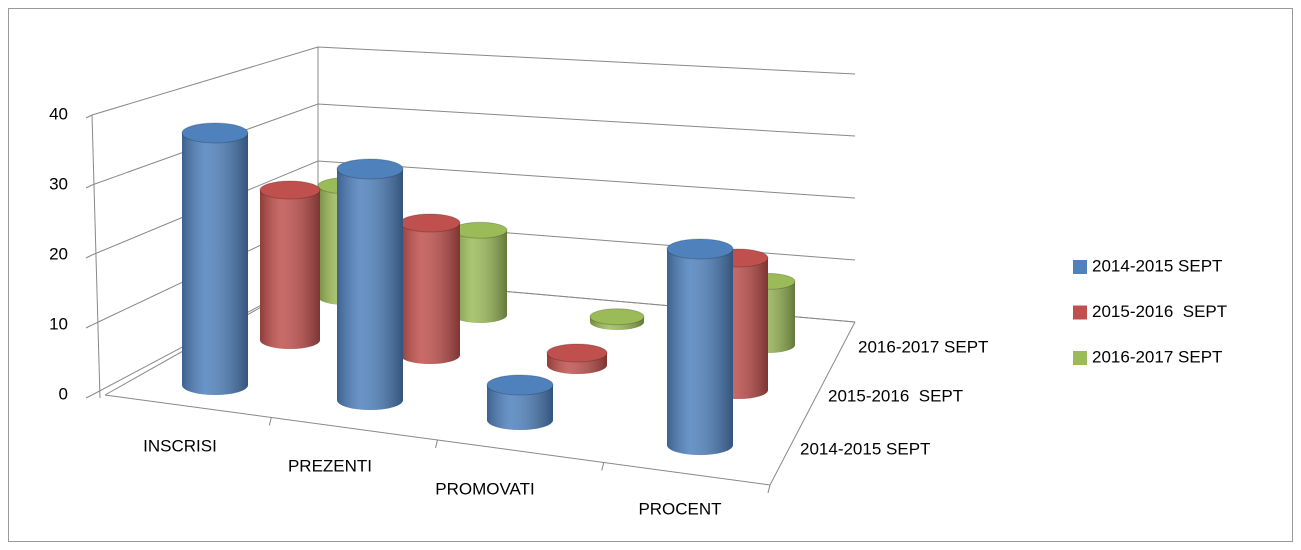 This screenshot has width=1301, height=550. I want to click on y-tick-label: 40, so click(58, 113).